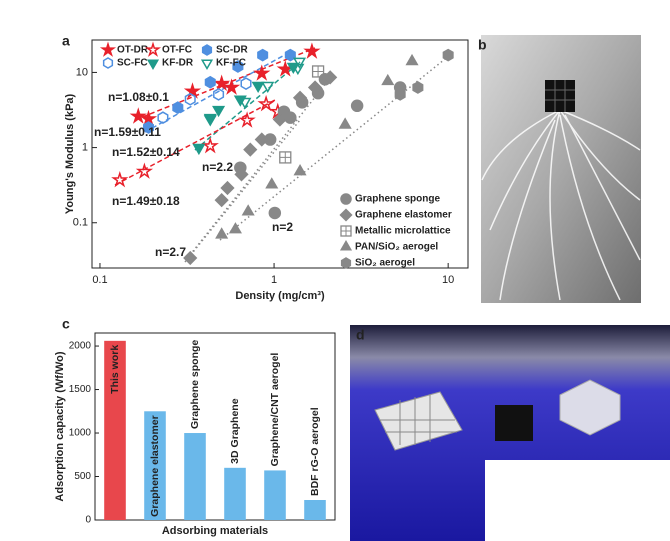 This screenshot has width=670, height=541. I want to click on bar-category-label: Graphene elastomer, so click(155, 466).